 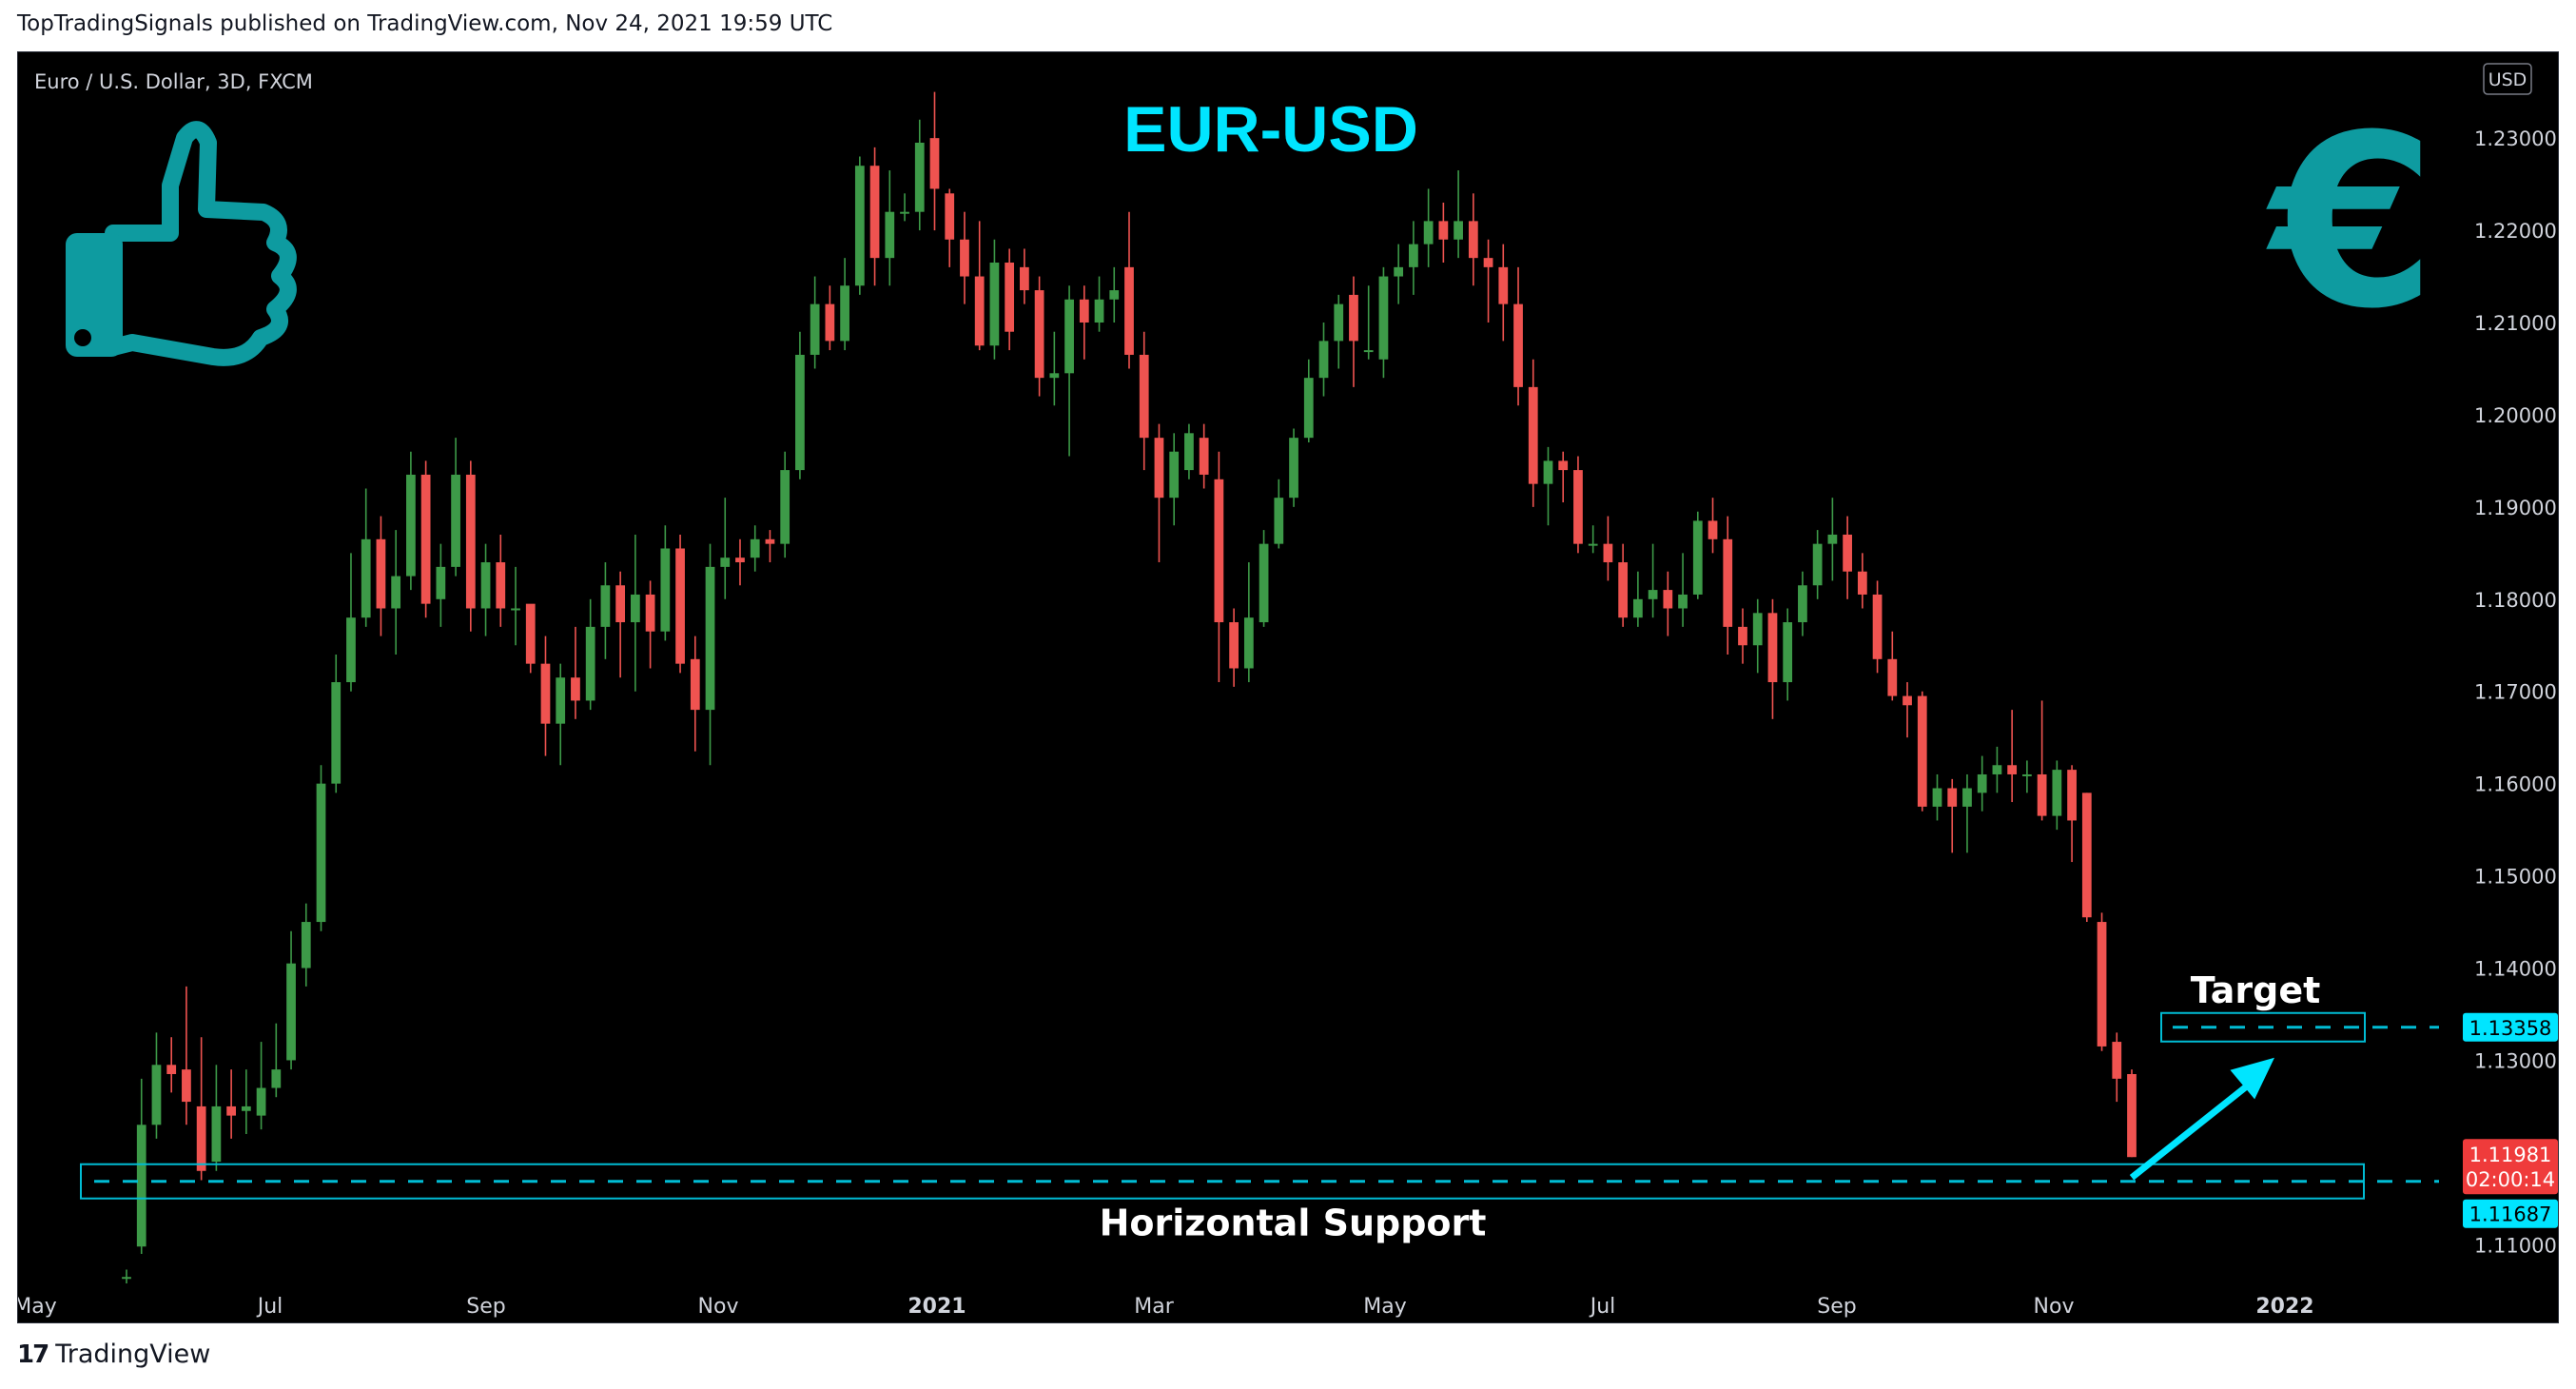 I want to click on tradingview-footer: 17 TradingView, so click(x=114, y=1354).